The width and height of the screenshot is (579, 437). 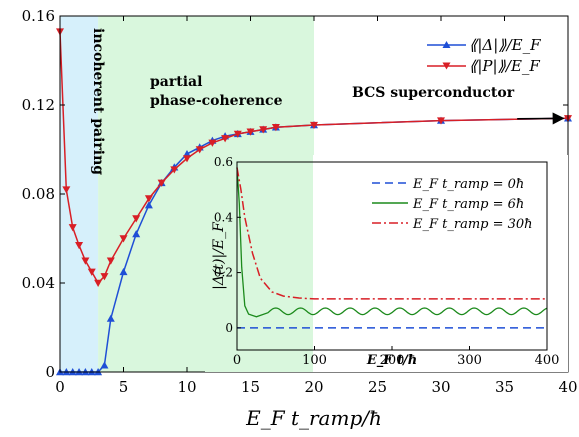 What do you see at coordinates (216, 101) in the screenshot?
I see `region-label-phase-coherence: phase-coherence` at bounding box center [216, 101].